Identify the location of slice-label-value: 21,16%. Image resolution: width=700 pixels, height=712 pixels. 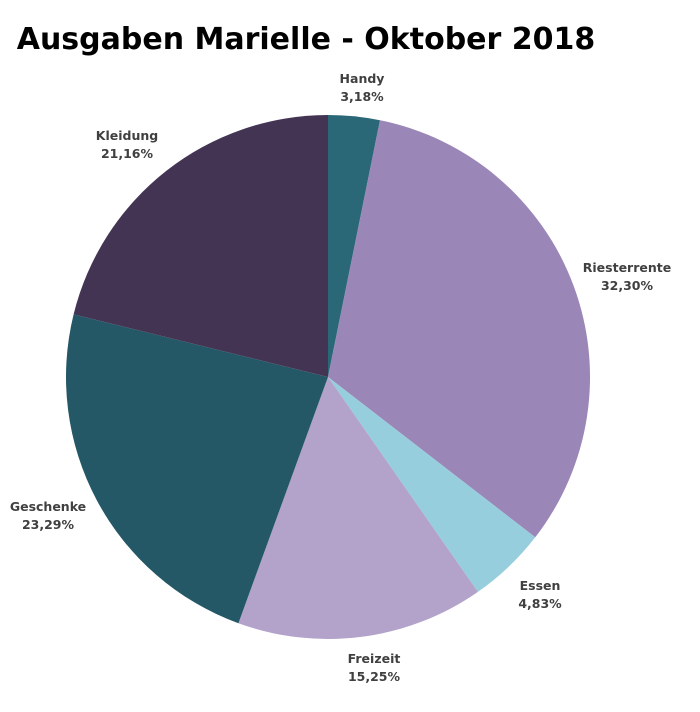
(127, 153).